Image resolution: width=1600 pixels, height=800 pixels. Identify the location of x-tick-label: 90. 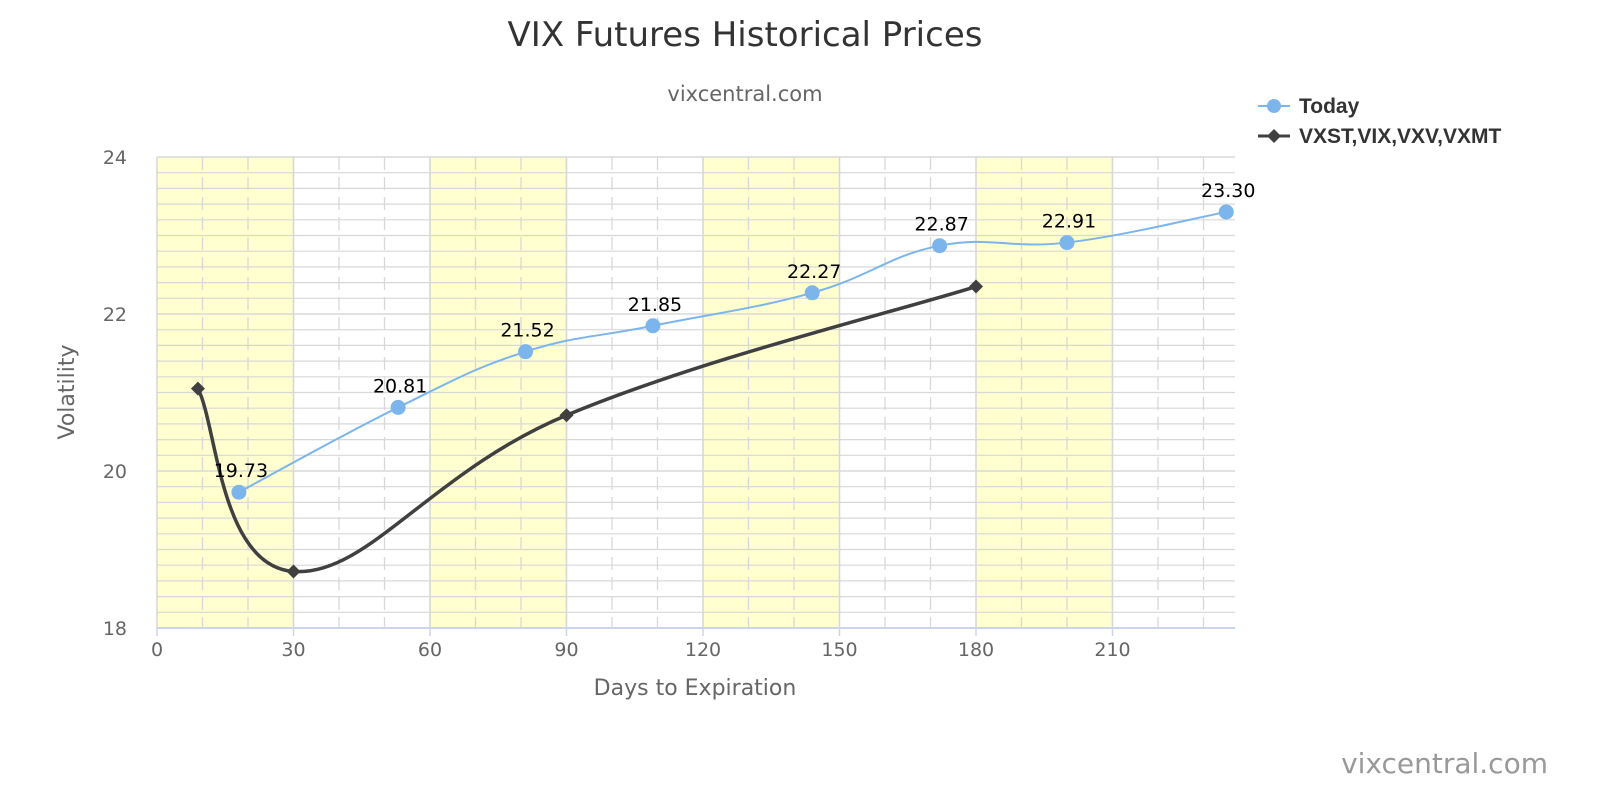
(566, 650).